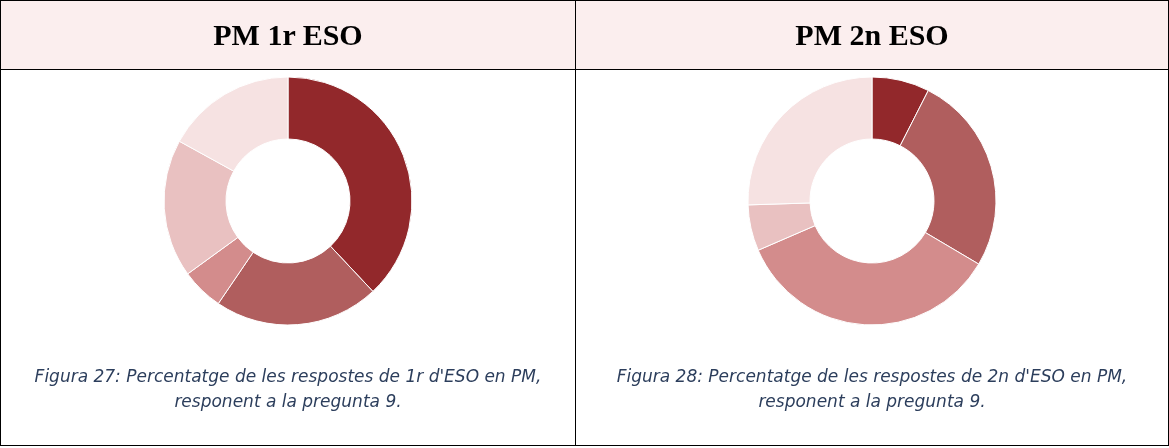  What do you see at coordinates (872, 388) in the screenshot?
I see `text: Figura 28: Percentatge de les respostes de 2n d'ESO en PM, responent a la pregunta 9.` at bounding box center [872, 388].